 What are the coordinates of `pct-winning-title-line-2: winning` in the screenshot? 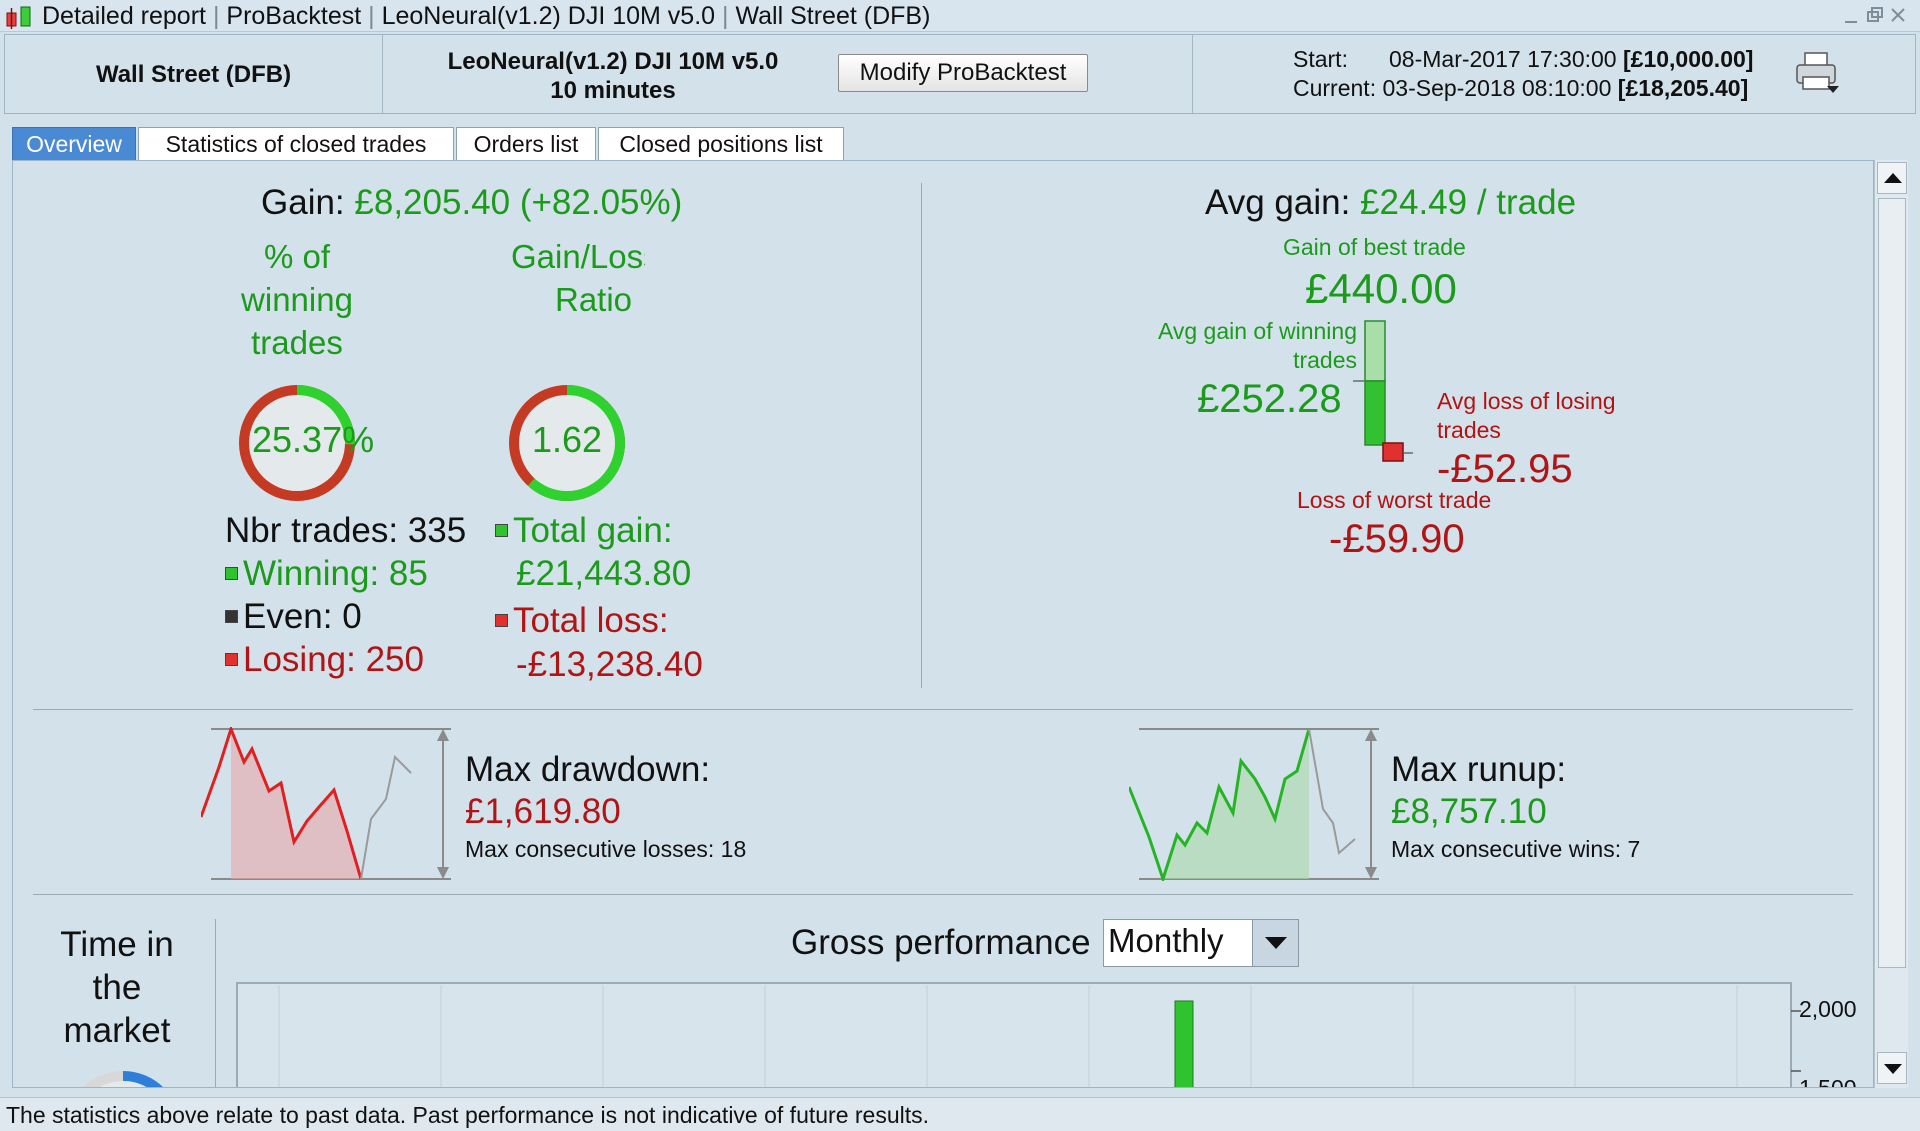 It's located at (297, 299).